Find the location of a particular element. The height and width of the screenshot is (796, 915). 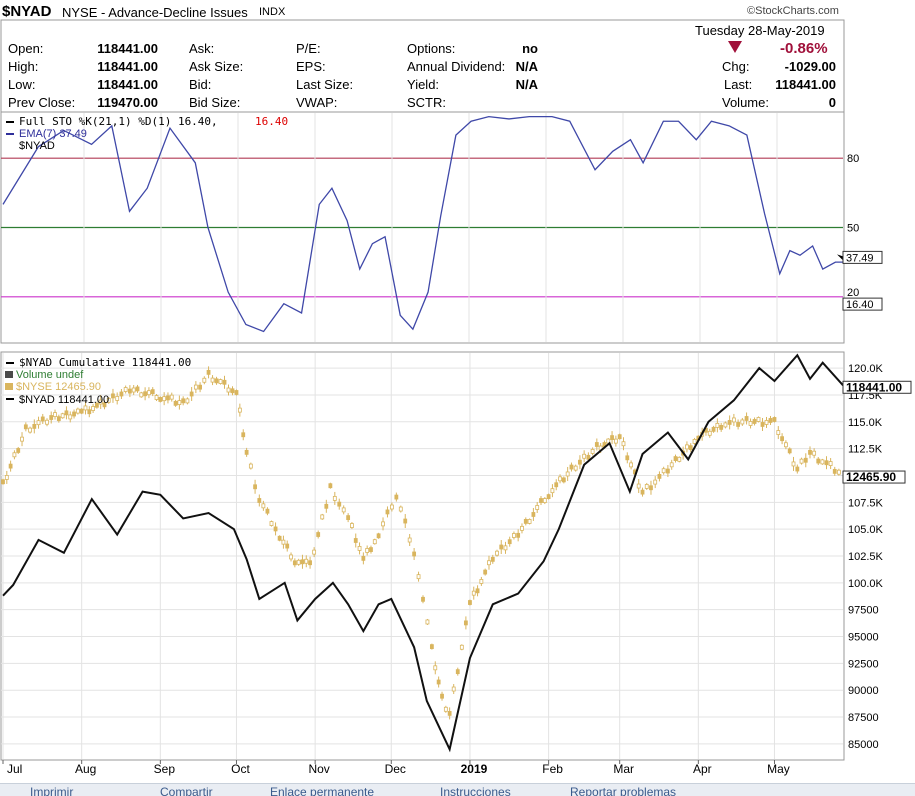

nyad-last-label-box is located at coordinates (877, 387).